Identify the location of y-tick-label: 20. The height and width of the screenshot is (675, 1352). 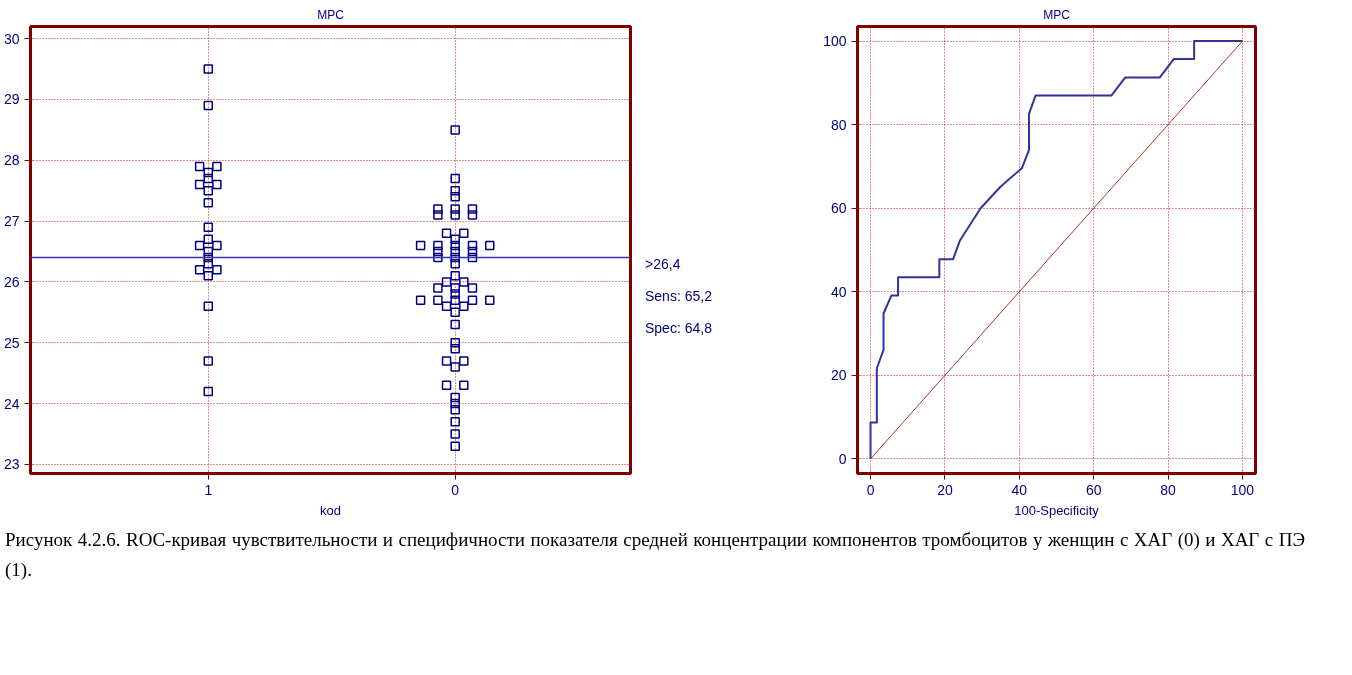
(838, 375).